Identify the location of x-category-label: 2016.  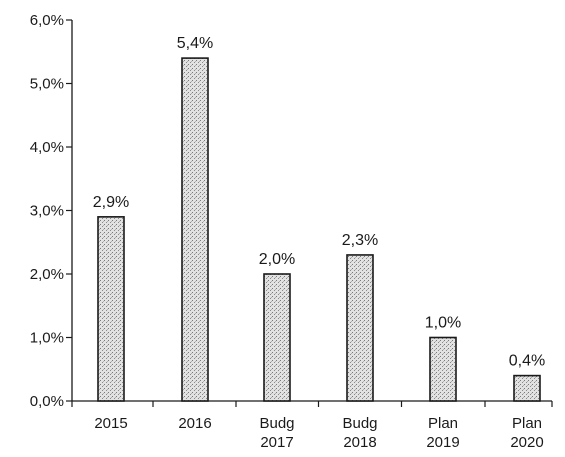
(194, 423).